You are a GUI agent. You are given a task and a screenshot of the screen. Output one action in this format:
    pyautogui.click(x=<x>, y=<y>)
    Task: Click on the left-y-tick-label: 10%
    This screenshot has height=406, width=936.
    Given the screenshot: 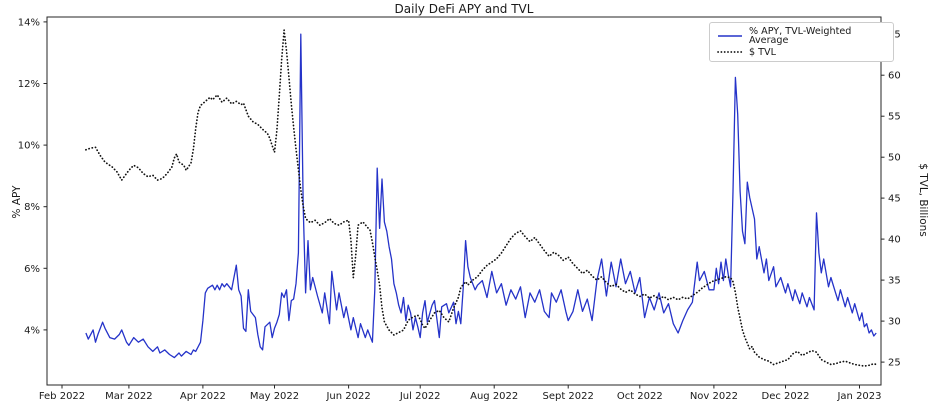 What is the action you would take?
    pyautogui.click(x=29, y=146)
    